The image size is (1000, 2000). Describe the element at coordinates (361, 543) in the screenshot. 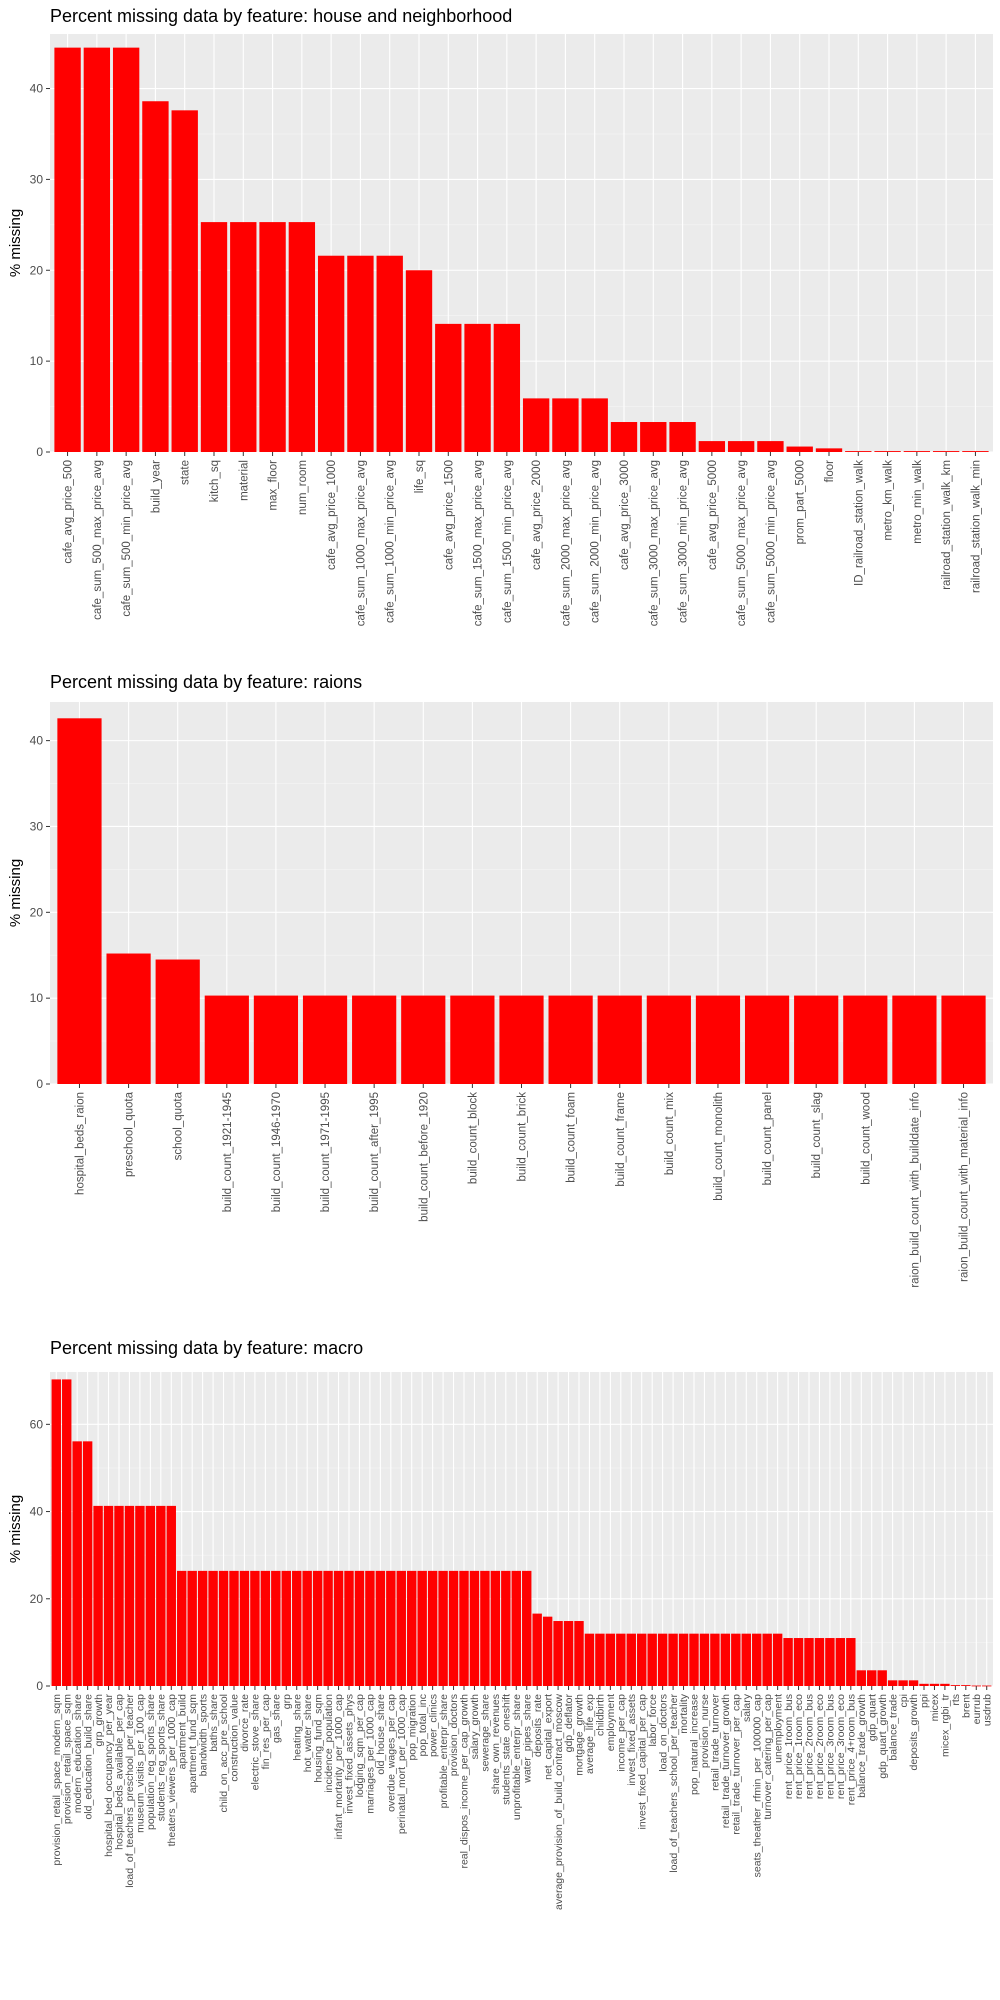

I see `x-tick-label: cafe_sum_1000_max_price_avg` at that location.